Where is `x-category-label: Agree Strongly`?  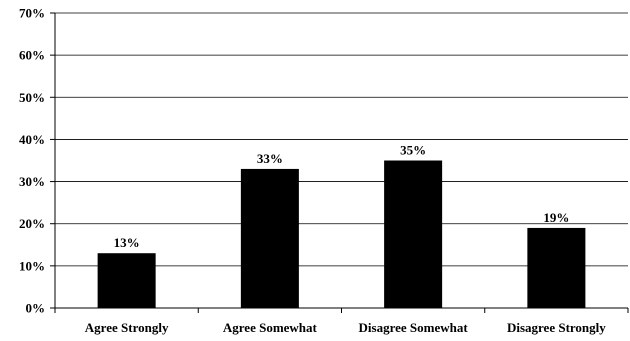
x-category-label: Agree Strongly is located at coordinates (127, 327).